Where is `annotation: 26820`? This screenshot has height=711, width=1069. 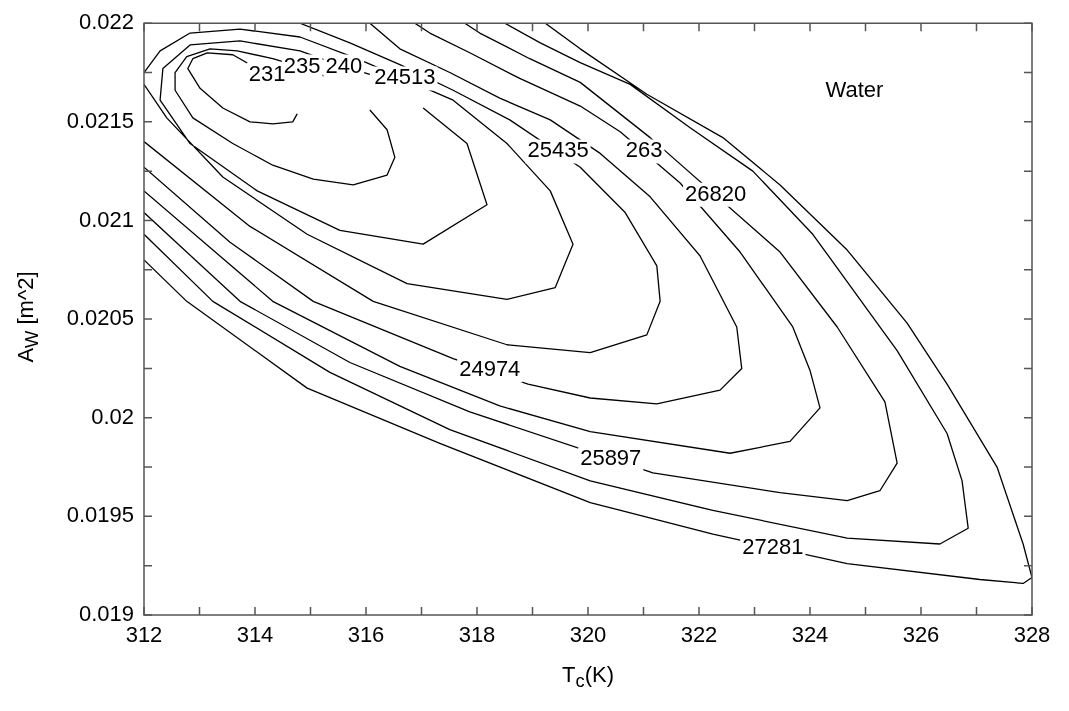
annotation: 26820 is located at coordinates (716, 193).